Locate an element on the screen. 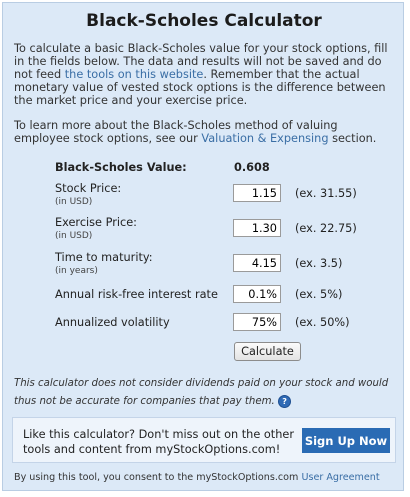 This screenshot has width=410, height=497. time-to-maturity-unit: (in years) is located at coordinates (76, 271).